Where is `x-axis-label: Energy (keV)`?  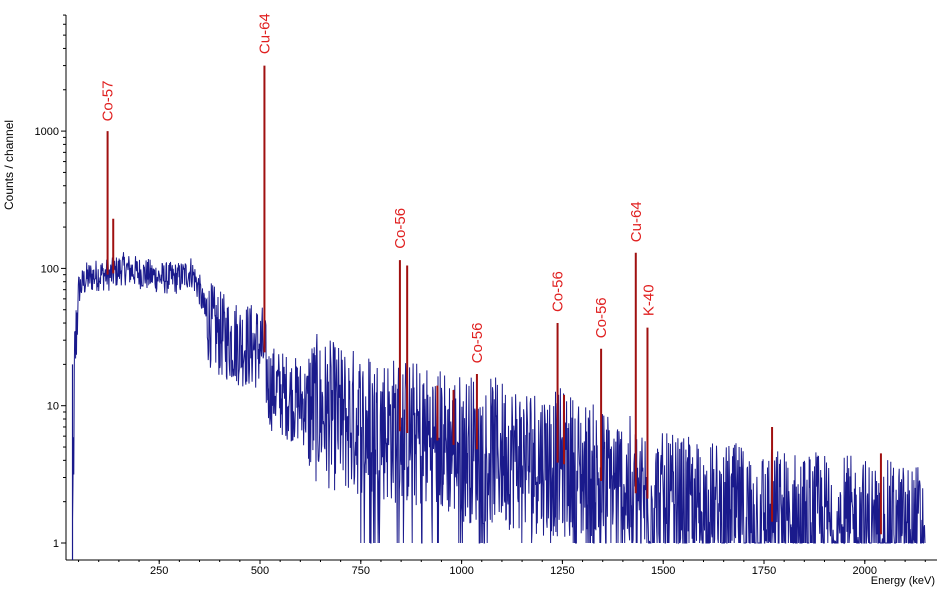 x-axis-label: Energy (keV) is located at coordinates (902, 581).